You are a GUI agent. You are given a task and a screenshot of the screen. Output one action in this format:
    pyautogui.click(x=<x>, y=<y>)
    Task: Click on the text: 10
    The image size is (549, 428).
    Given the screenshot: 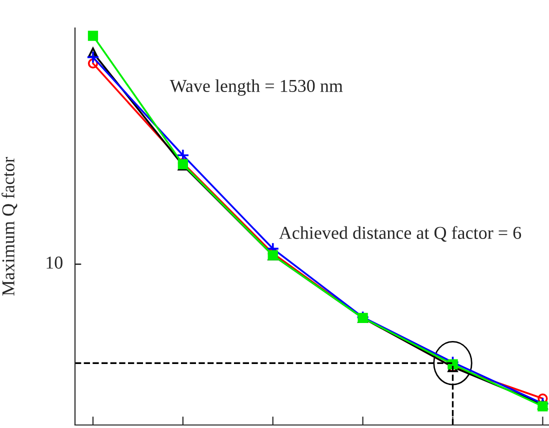 What is the action you would take?
    pyautogui.click(x=54, y=262)
    